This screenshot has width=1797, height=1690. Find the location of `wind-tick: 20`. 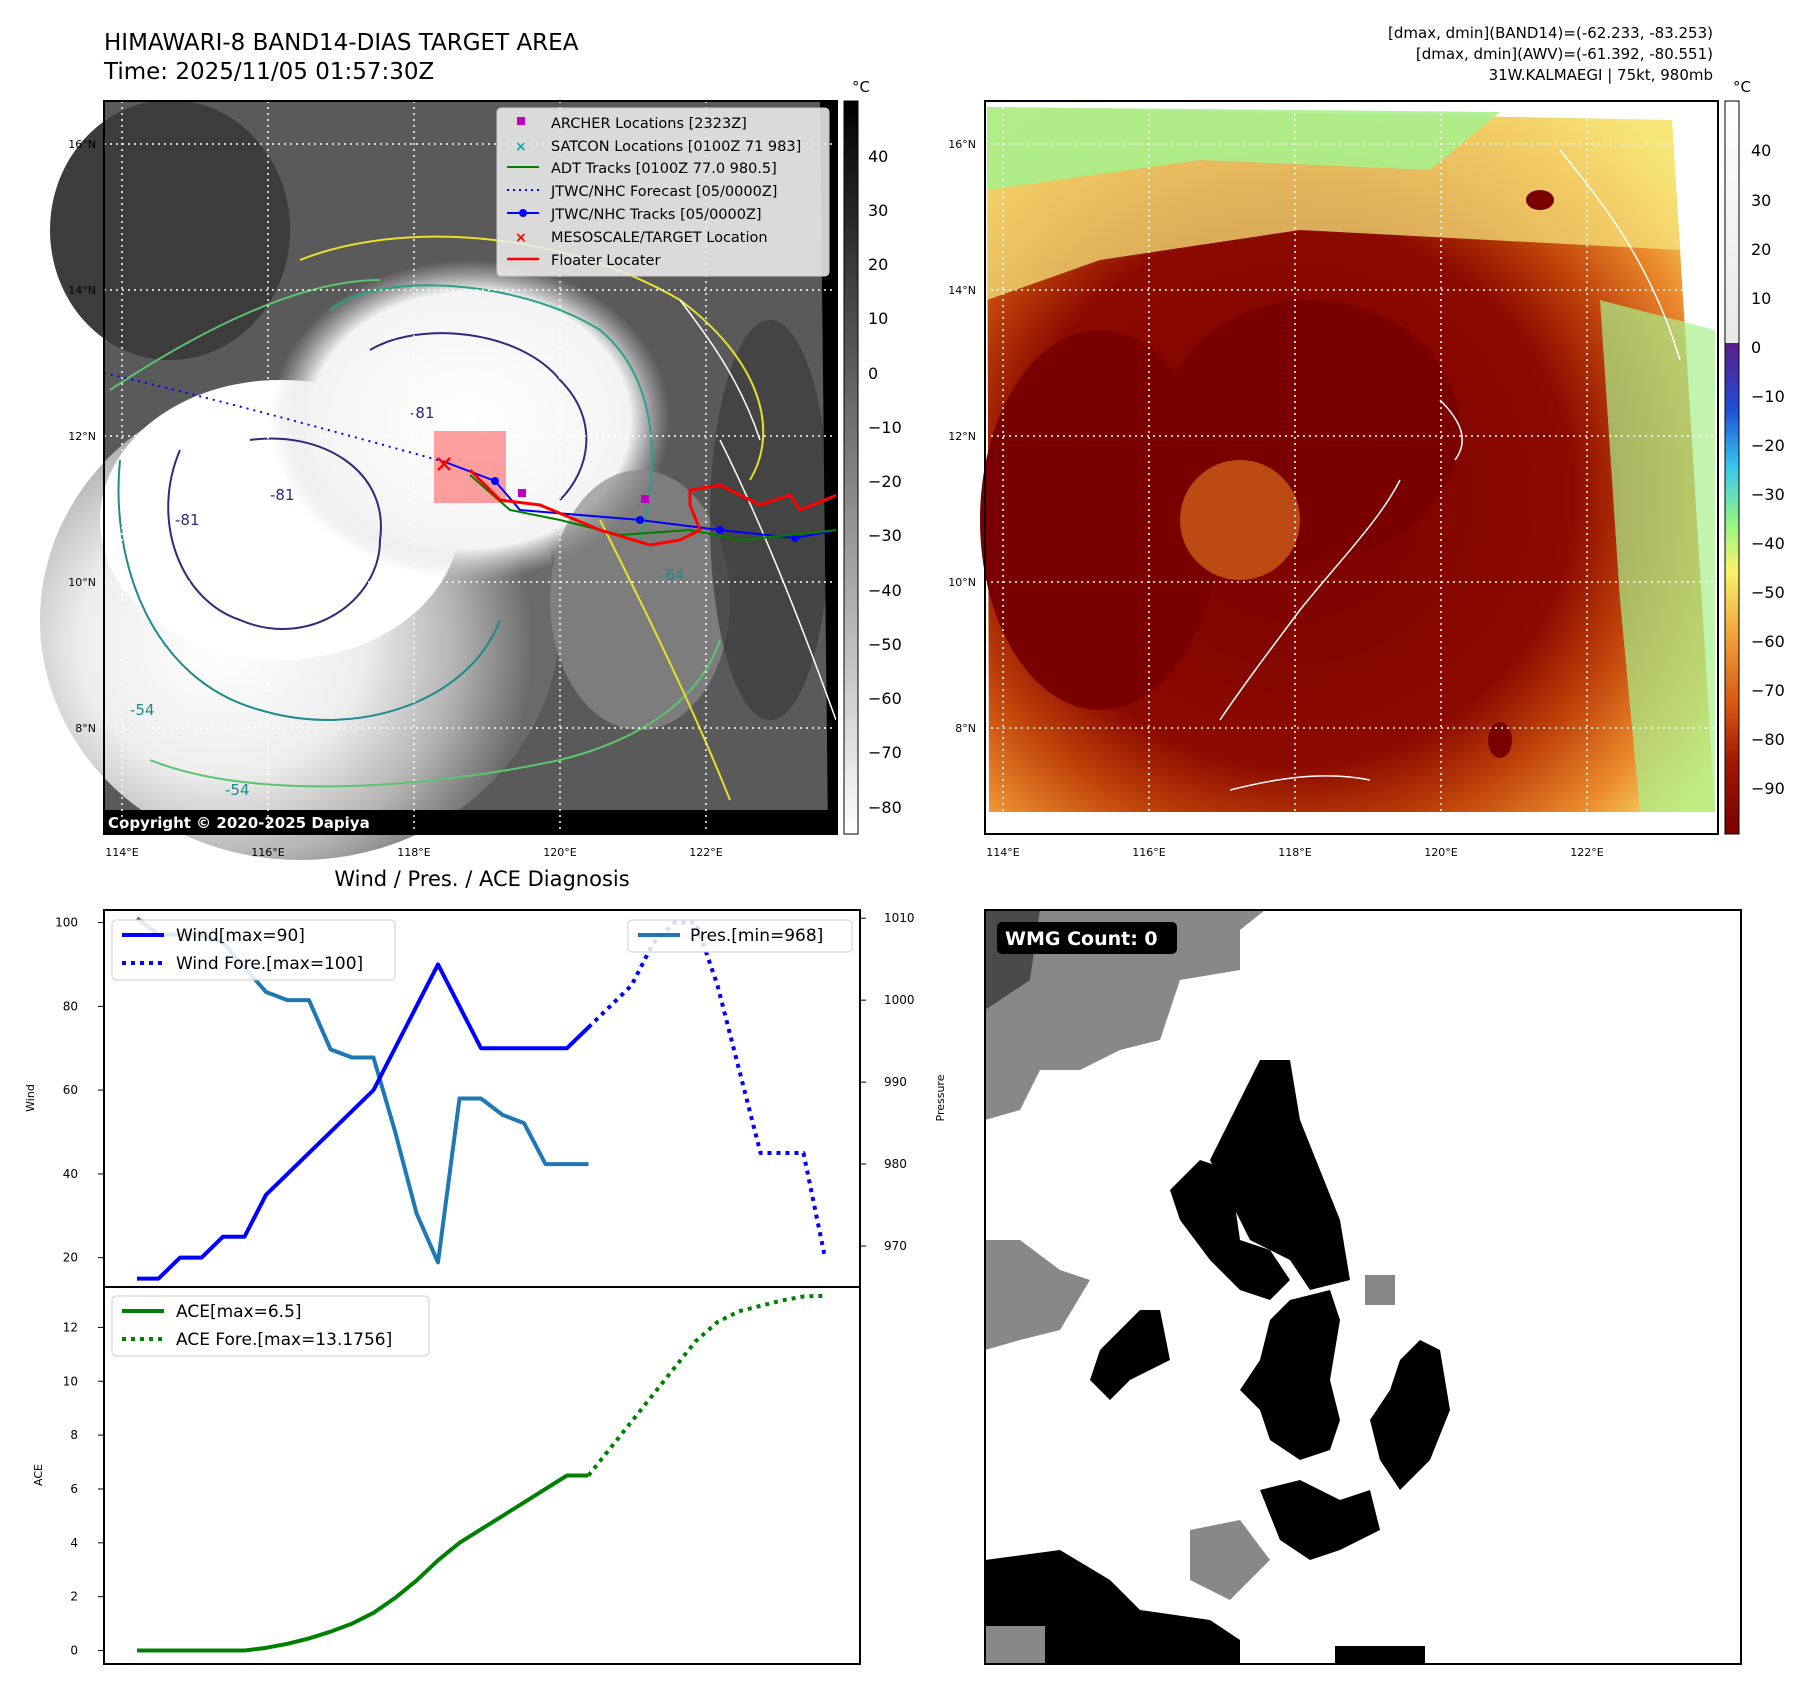

wind-tick: 20 is located at coordinates (70, 1258).